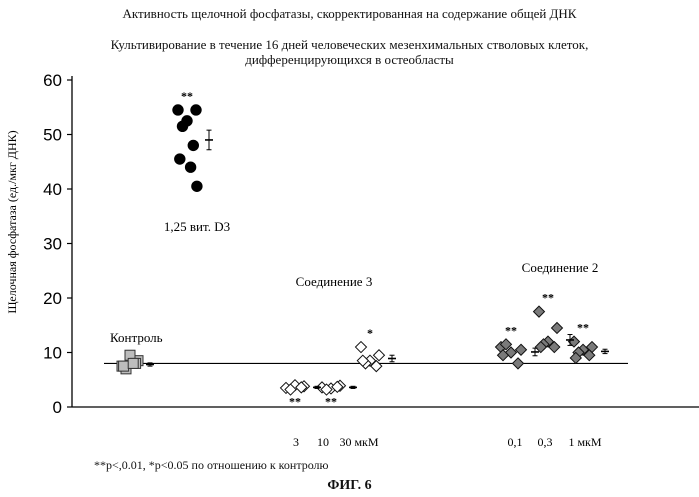 Image resolution: width=699 pixels, height=497 pixels. Describe the element at coordinates (52, 298) in the screenshot. I see `y-tick-label: 20` at that location.